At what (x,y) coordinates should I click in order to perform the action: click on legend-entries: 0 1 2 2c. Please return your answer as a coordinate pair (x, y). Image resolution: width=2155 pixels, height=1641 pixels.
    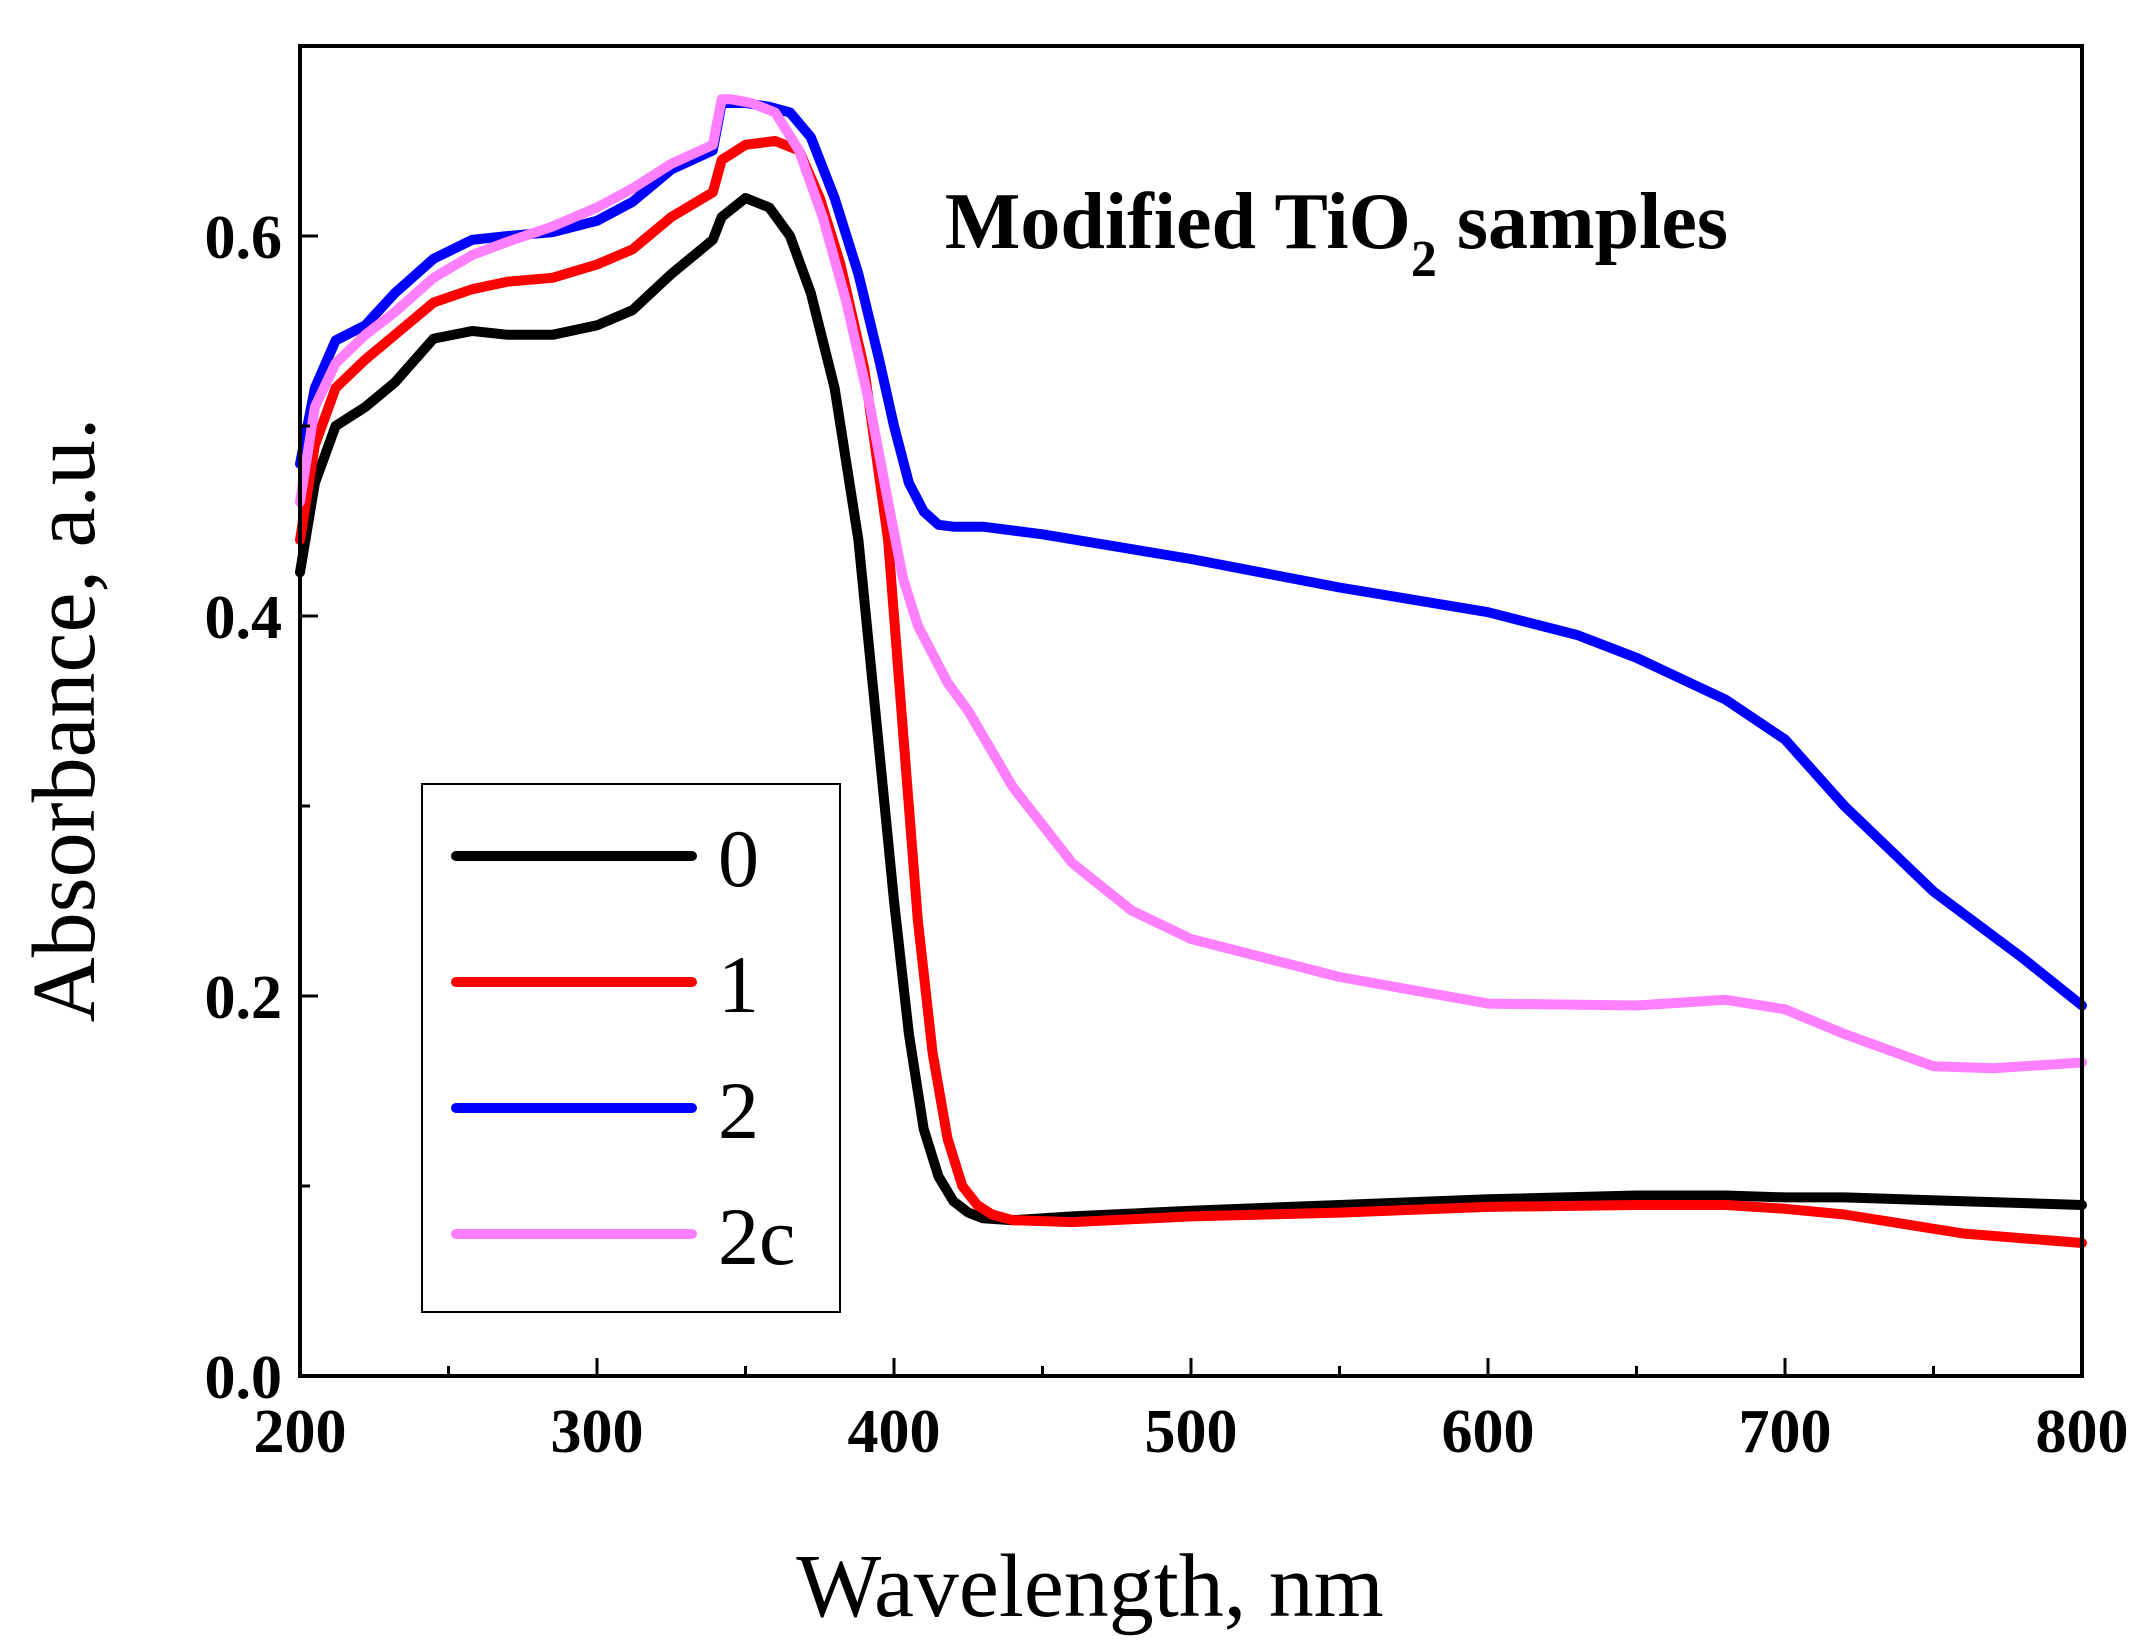
    Looking at the image, I should click on (623, 1047).